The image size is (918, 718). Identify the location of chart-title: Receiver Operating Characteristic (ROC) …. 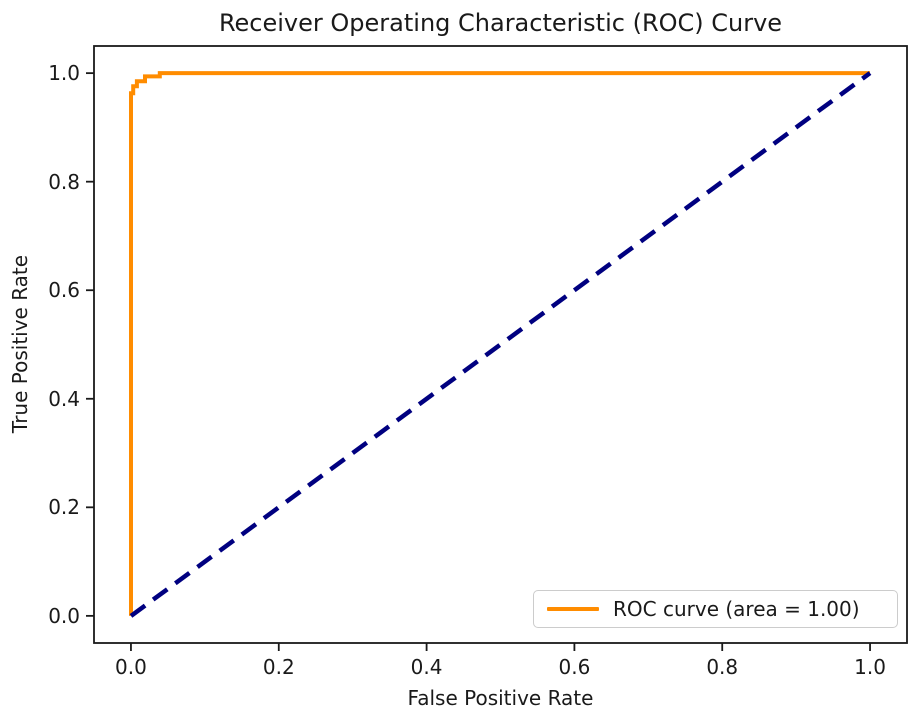
(500, 23).